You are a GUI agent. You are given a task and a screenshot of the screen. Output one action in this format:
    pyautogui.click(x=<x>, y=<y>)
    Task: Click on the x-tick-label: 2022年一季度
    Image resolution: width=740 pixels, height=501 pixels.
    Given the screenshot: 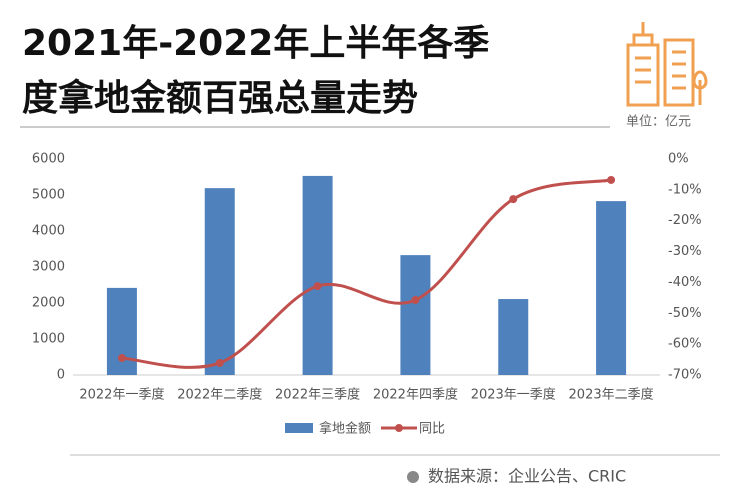 What is the action you would take?
    pyautogui.click(x=121, y=395)
    